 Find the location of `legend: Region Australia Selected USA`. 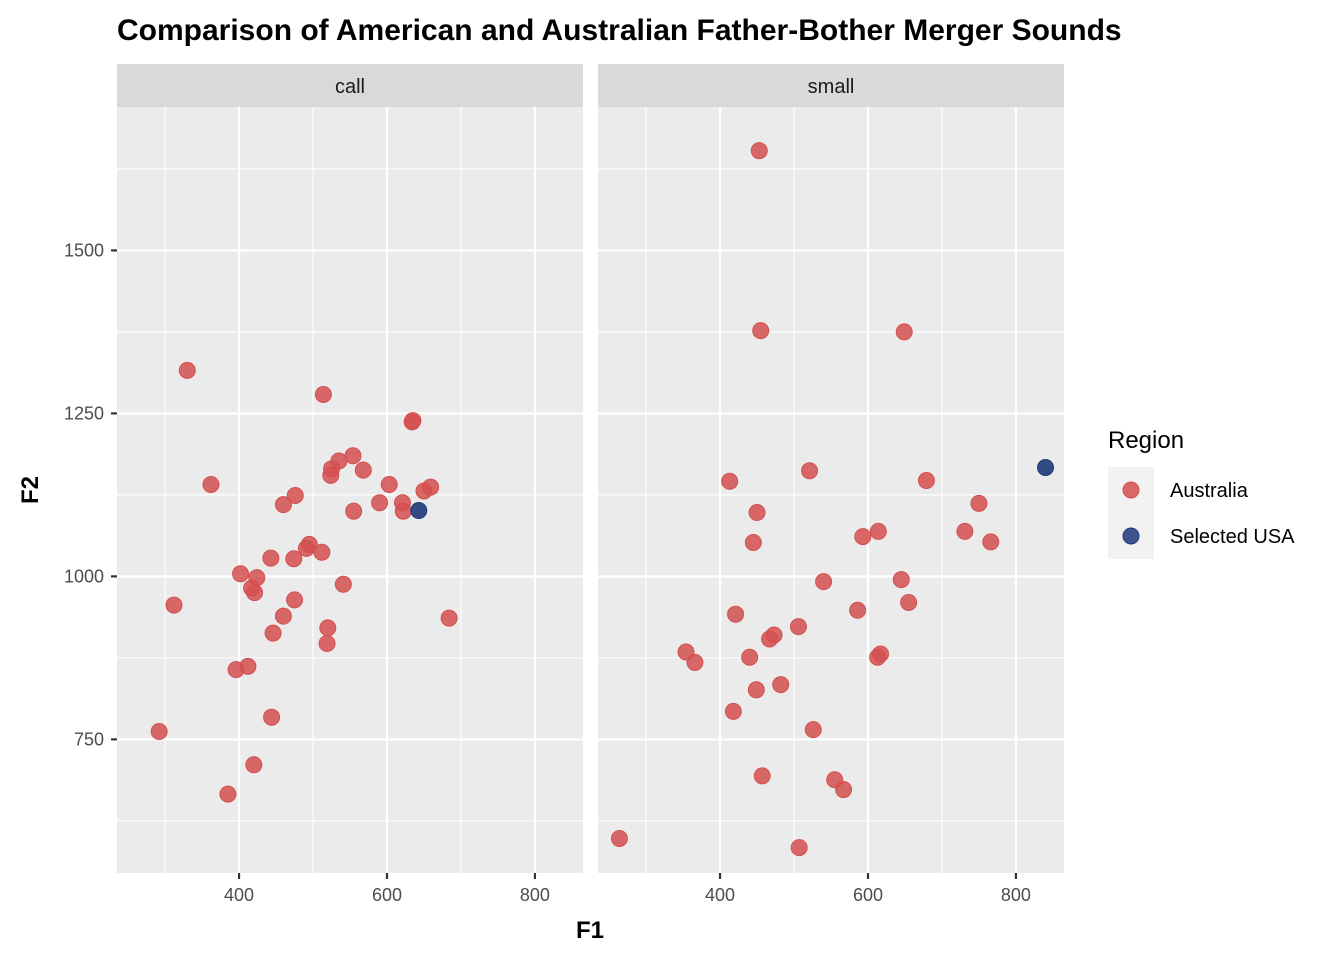

legend: Region Australia Selected USA is located at coordinates (1201, 493).